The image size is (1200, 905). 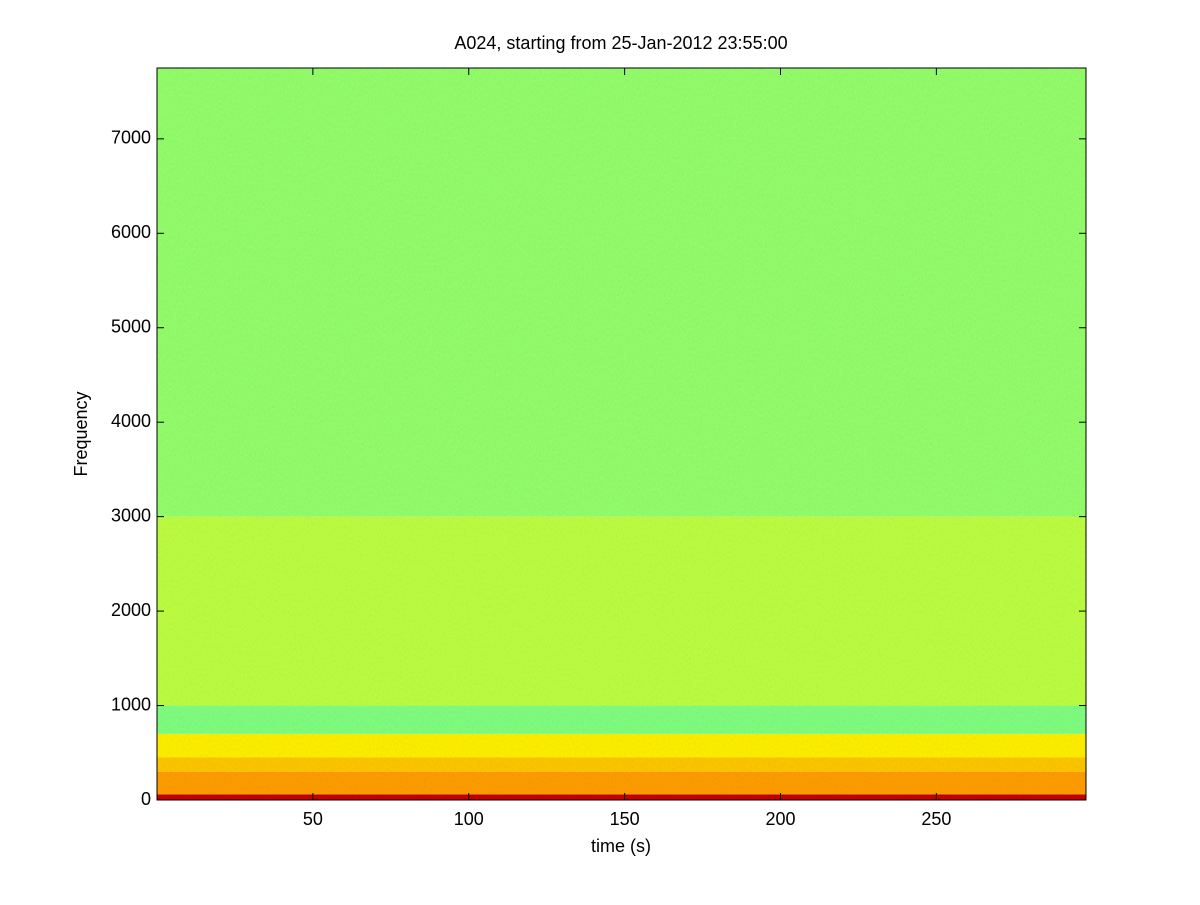 I want to click on y-axis-label: Frequency, so click(x=81, y=433).